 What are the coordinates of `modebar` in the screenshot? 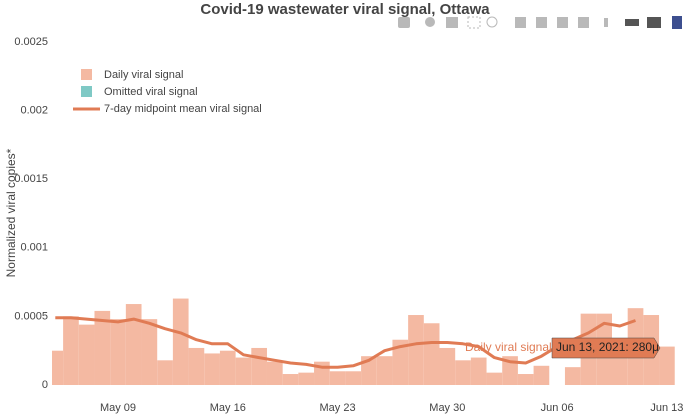 It's located at (540, 22).